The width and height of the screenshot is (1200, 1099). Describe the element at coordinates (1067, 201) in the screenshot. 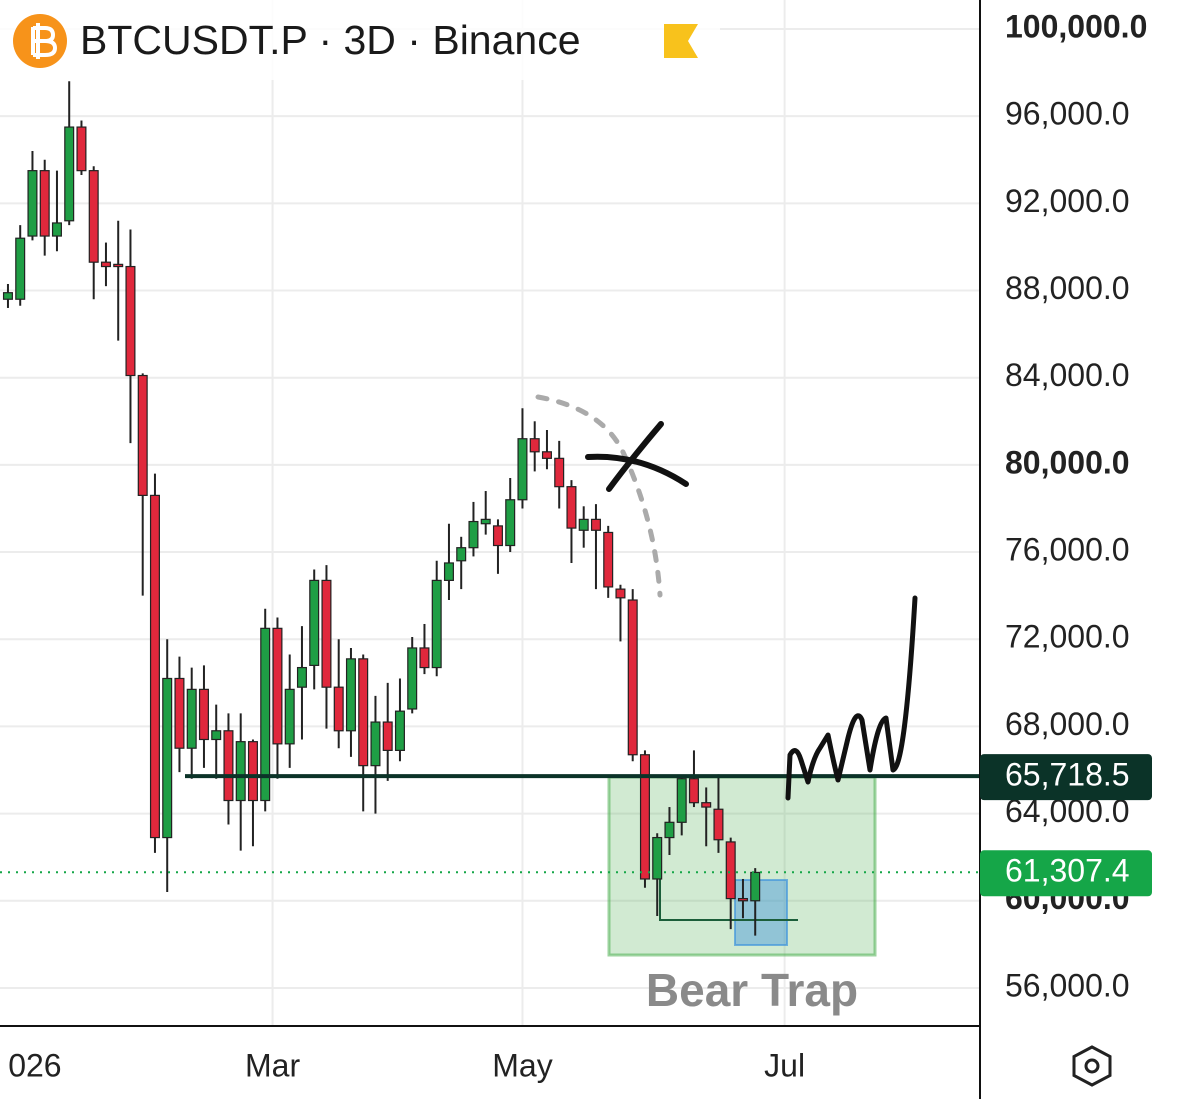

I see `y-tick-label: 92,000.0` at that location.